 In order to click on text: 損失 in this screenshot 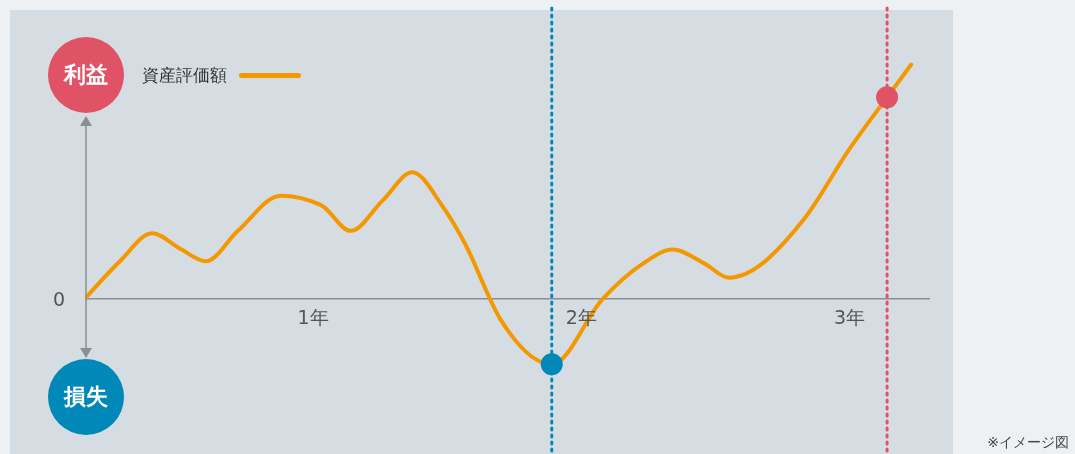, I will do `click(86, 397)`.